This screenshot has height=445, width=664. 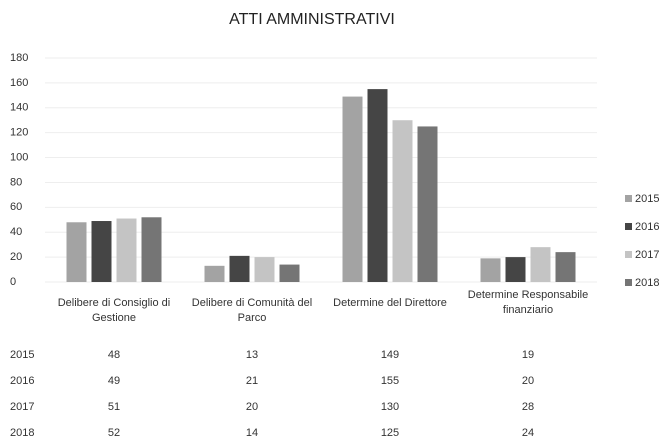 What do you see at coordinates (19, 83) in the screenshot?
I see `y-tick-label: 160` at bounding box center [19, 83].